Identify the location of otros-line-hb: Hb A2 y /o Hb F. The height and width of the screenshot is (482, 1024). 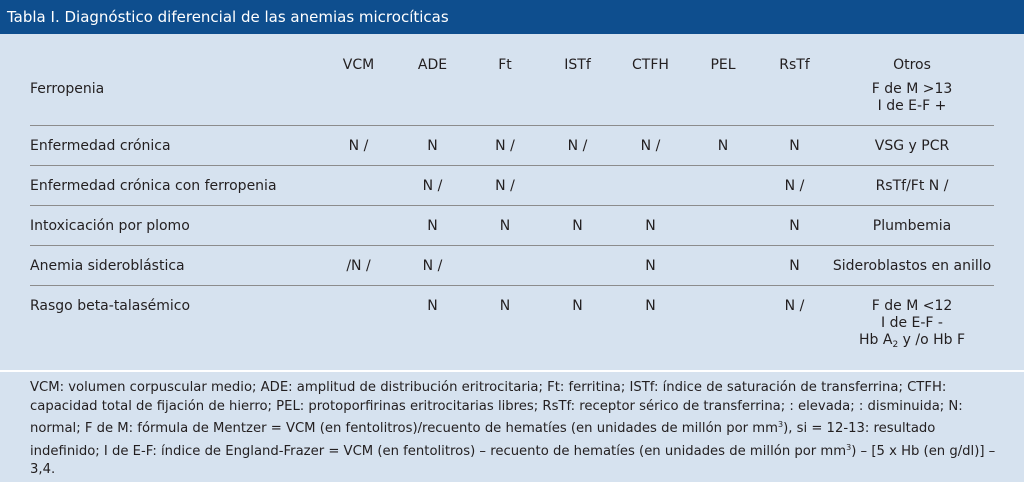
(912, 343).